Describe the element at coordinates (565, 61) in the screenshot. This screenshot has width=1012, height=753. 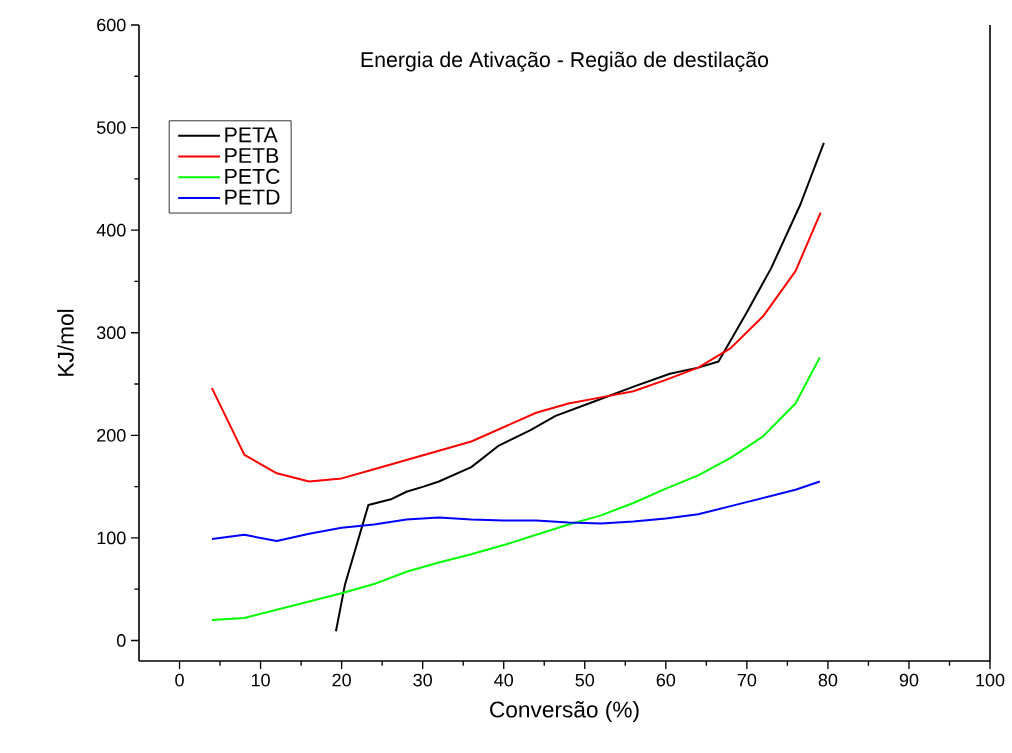
I see `text: Energia de Ativação - Região de destilação` at that location.